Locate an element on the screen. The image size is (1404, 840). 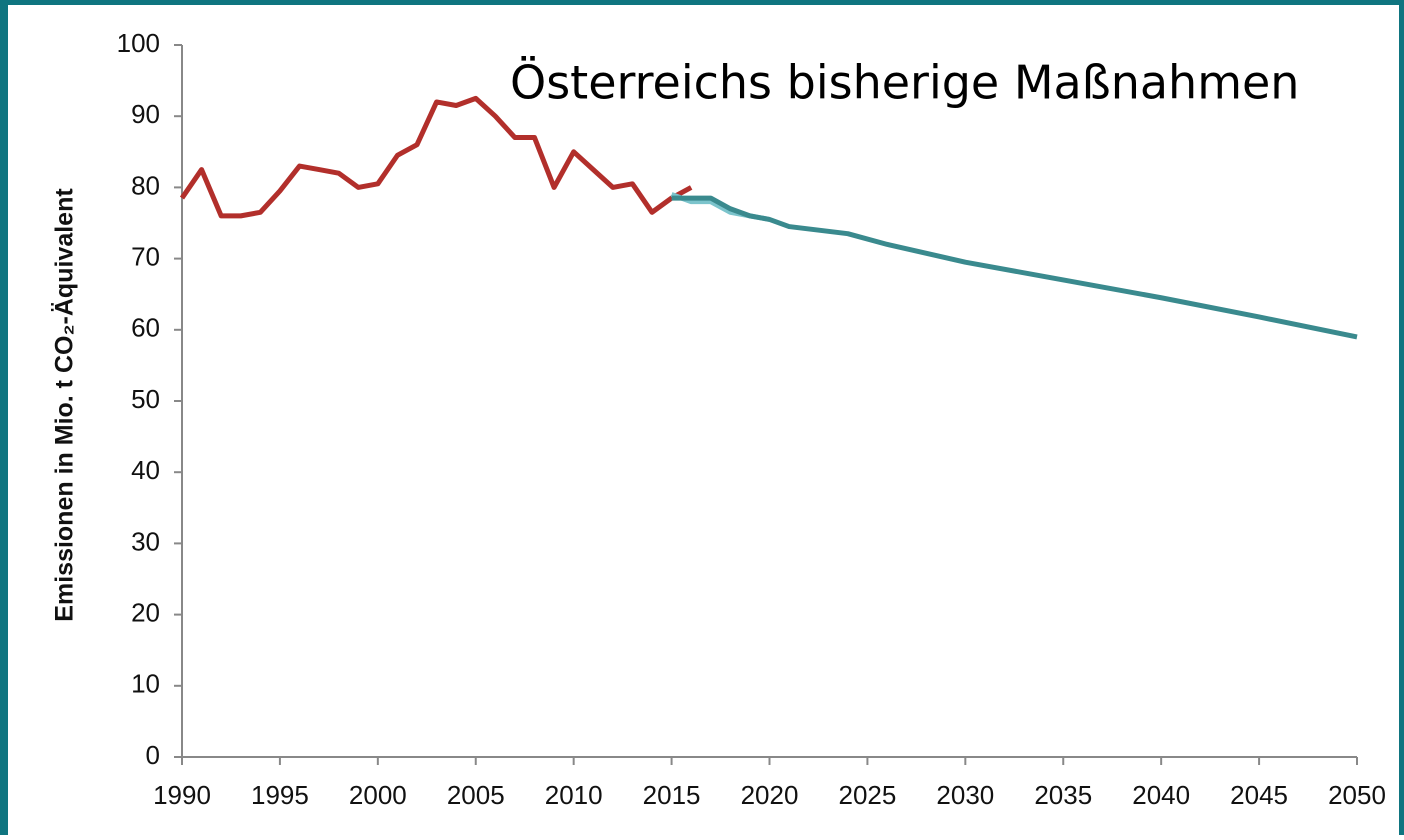
y-tick-label: 40 is located at coordinates (145, 470).